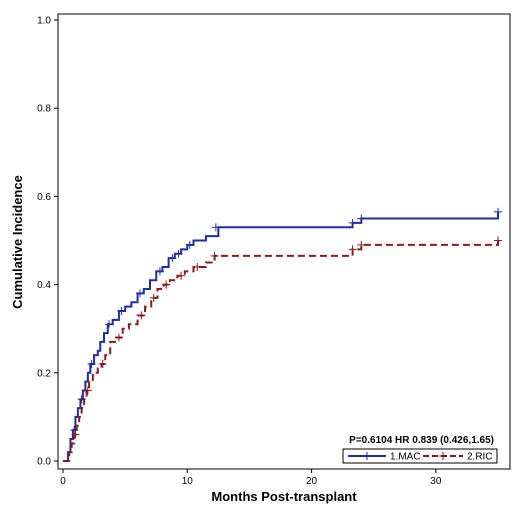  I want to click on legend-box, so click(420, 456).